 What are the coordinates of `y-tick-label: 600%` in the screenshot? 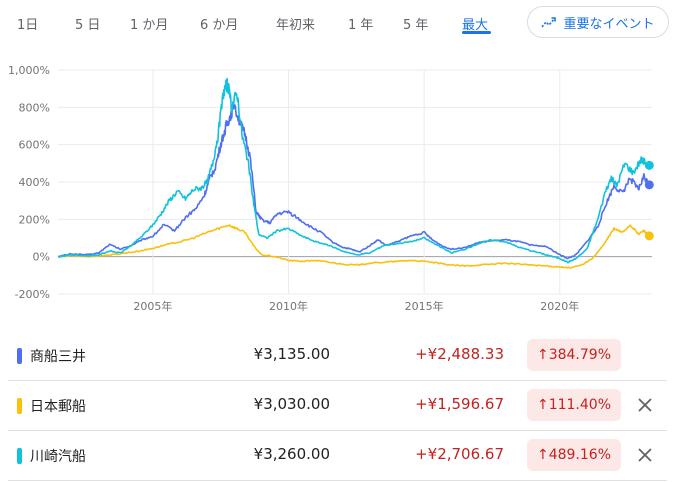 It's located at (34, 145).